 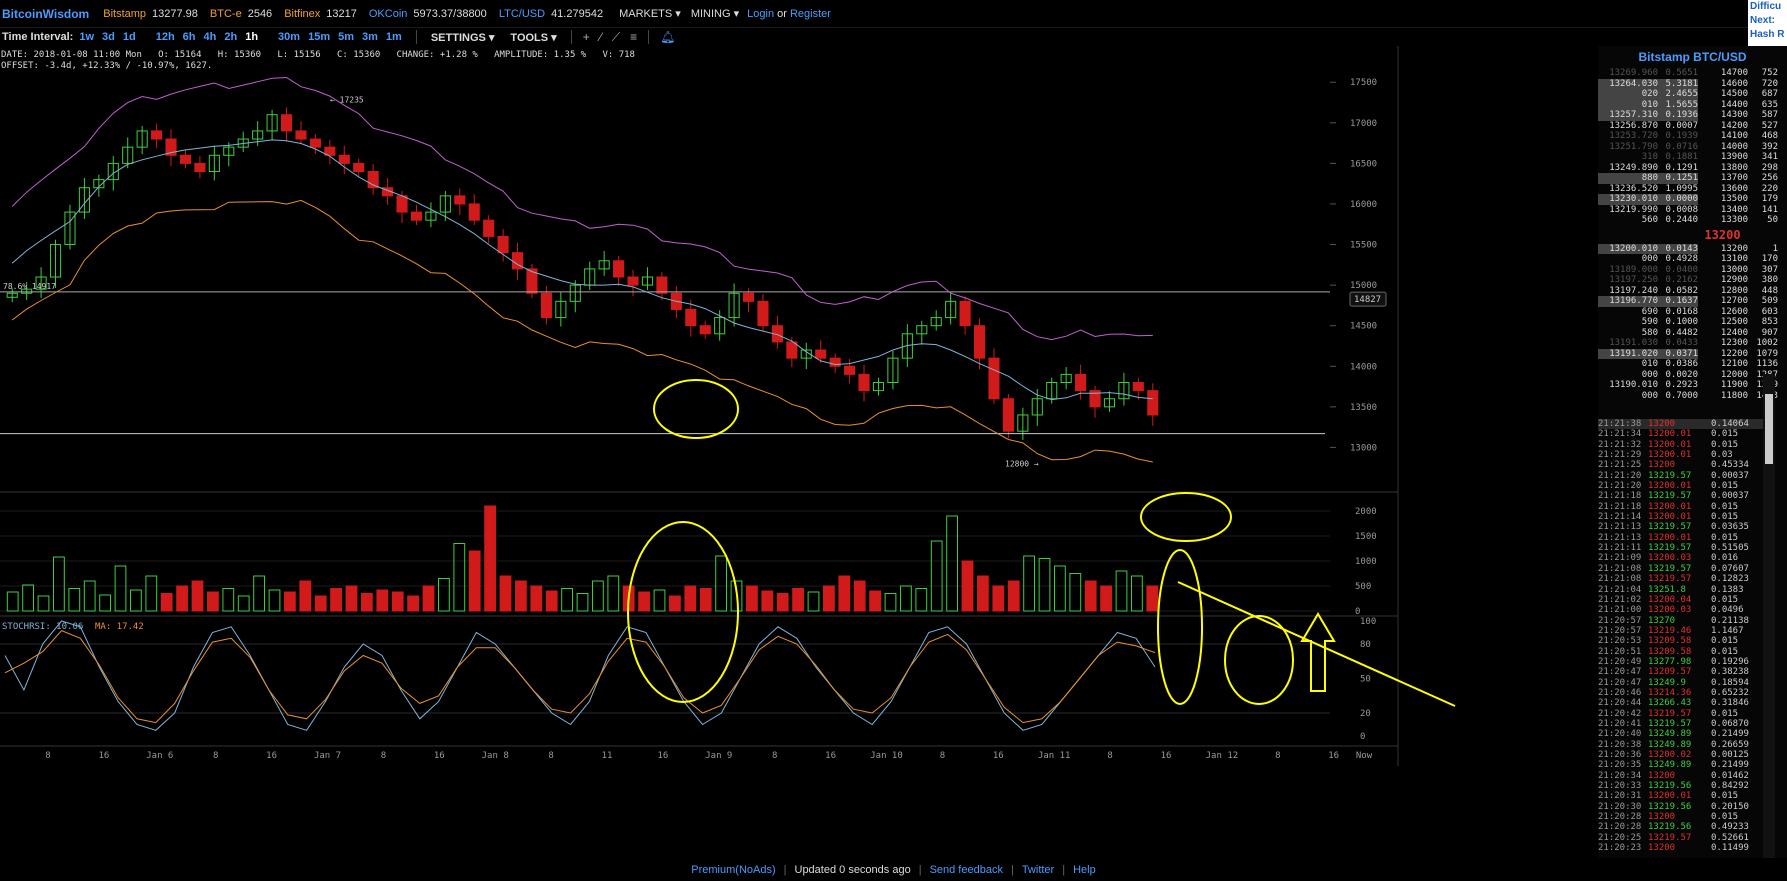 What do you see at coordinates (966, 869) in the screenshot?
I see `feedback-link: Send feedback` at bounding box center [966, 869].